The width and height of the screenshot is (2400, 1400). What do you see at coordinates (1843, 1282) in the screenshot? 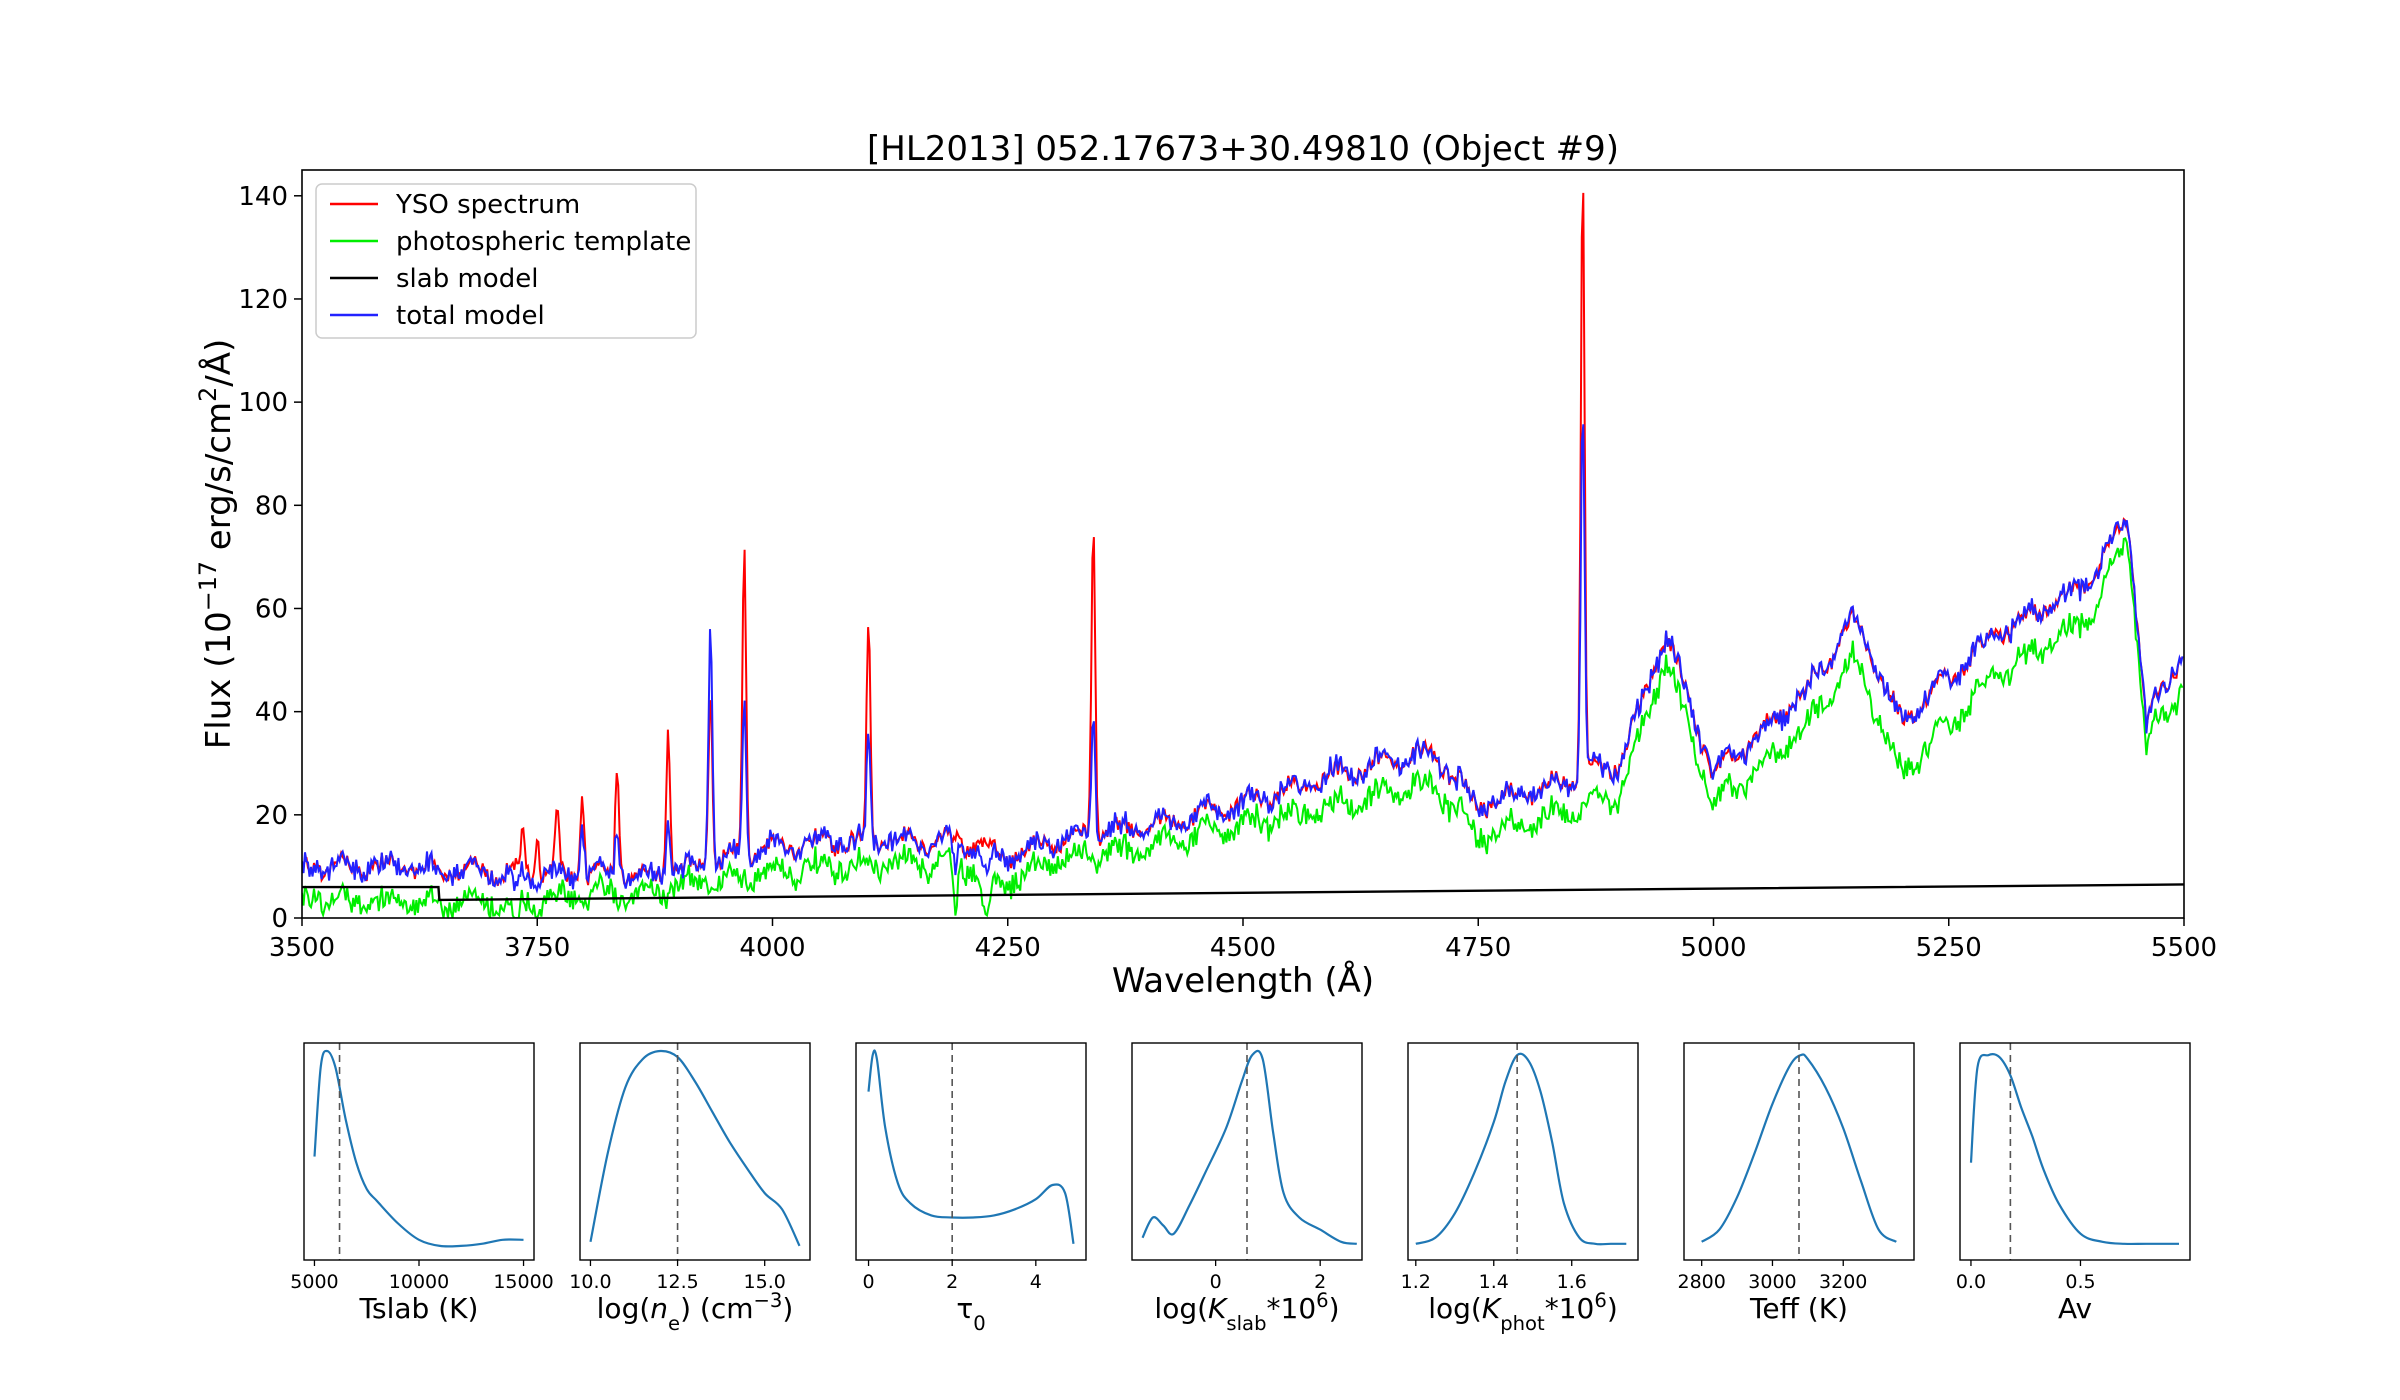
I see `posterior-tick-label: 3200` at bounding box center [1843, 1282].